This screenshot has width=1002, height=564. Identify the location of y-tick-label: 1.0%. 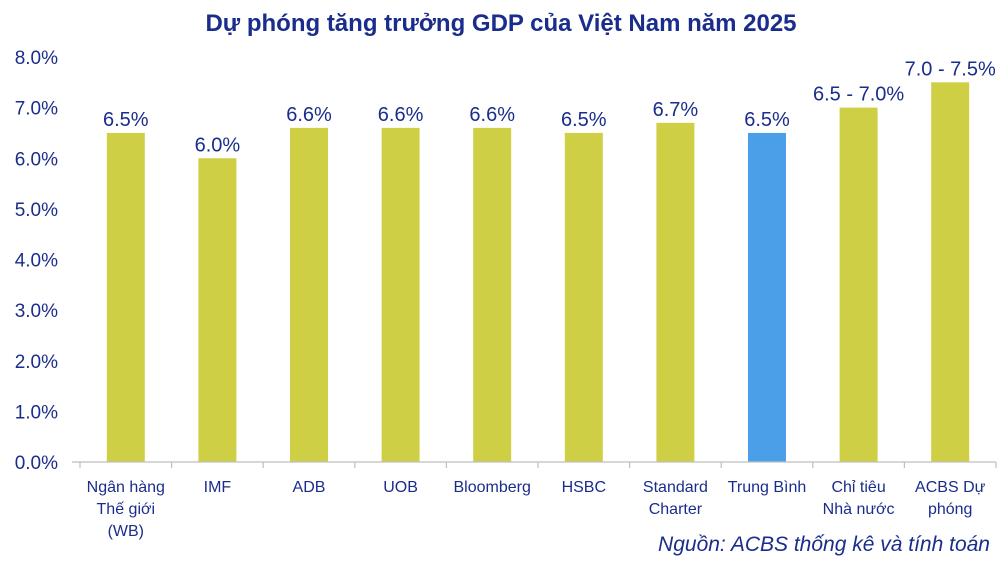
(36, 412).